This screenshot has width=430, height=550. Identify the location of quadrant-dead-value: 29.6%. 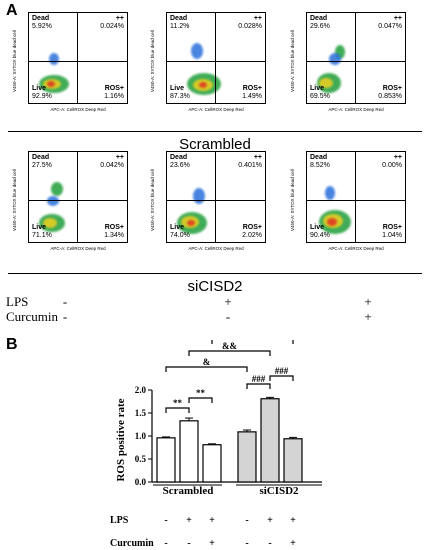
(320, 26).